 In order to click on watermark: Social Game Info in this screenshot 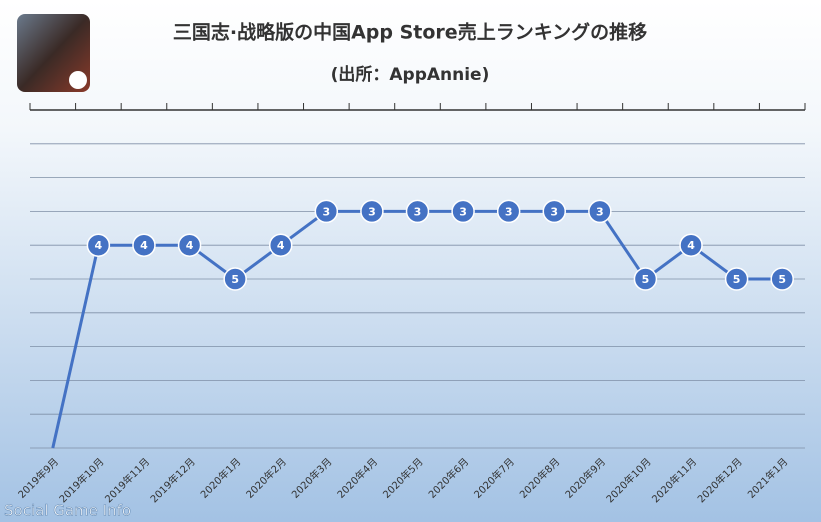, I will do `click(67, 511)`.